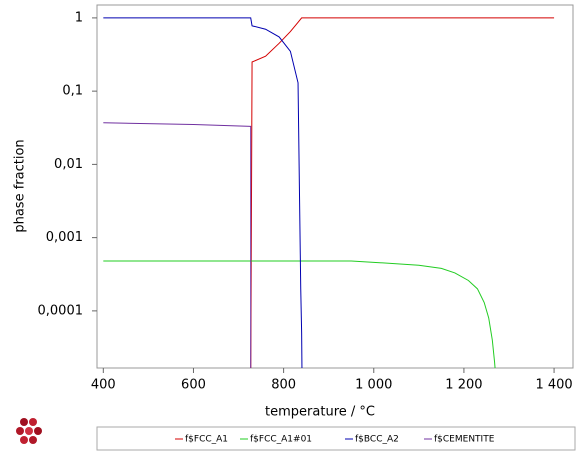 This screenshot has height=461, width=584. Describe the element at coordinates (320, 412) in the screenshot. I see `x-axis-label: temperature / °C` at that location.